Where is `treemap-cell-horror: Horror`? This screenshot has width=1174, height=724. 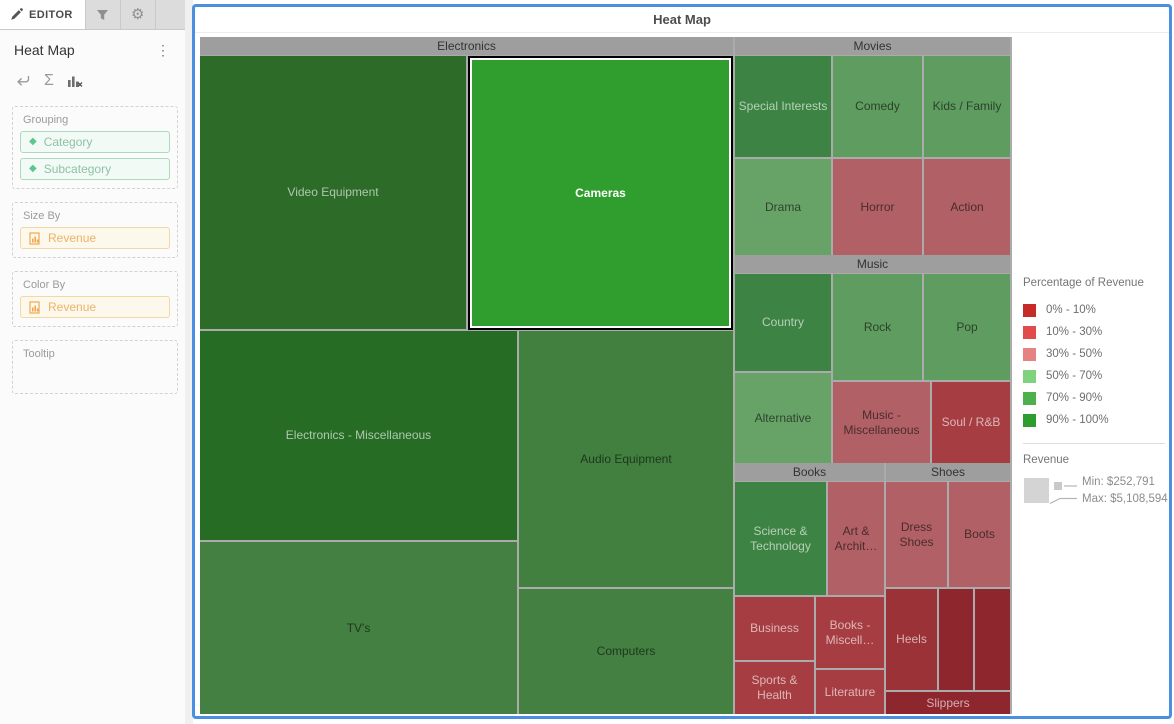 treemap-cell-horror: Horror is located at coordinates (877, 207).